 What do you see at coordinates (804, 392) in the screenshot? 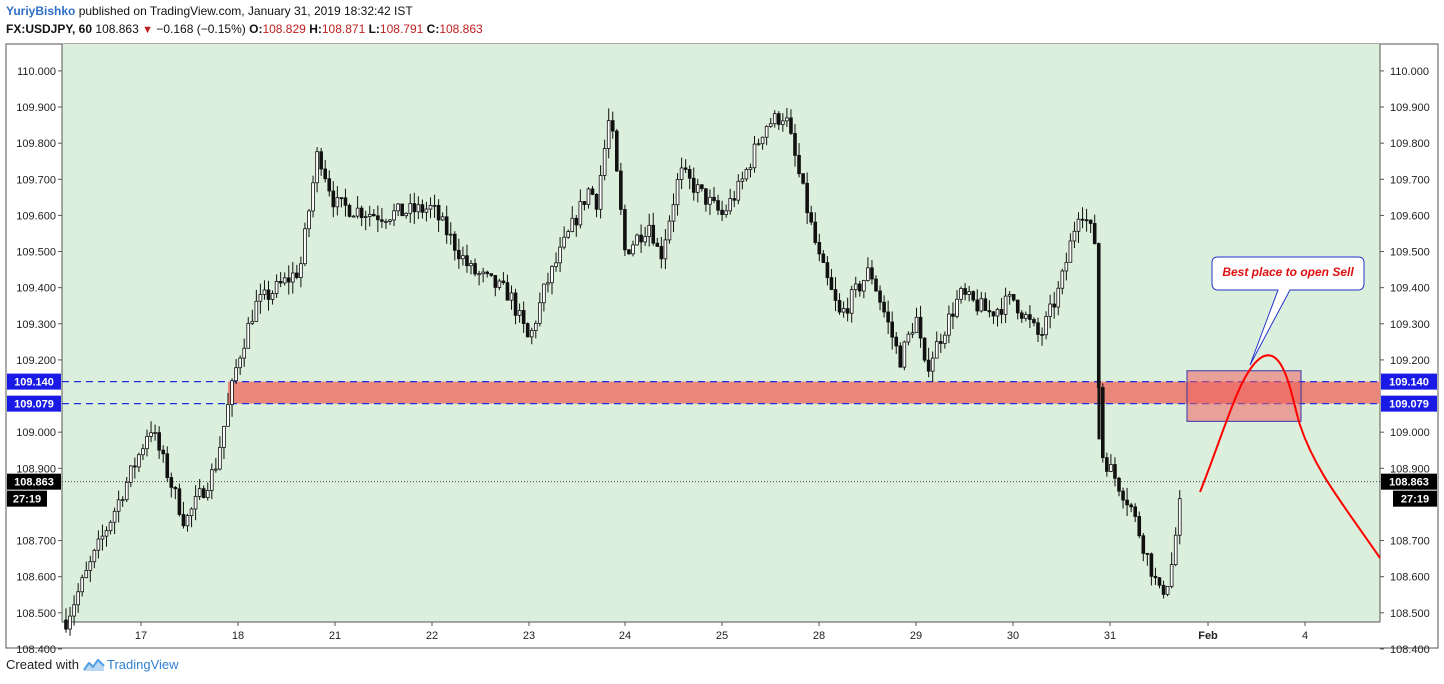
I see `resistance-zone` at bounding box center [804, 392].